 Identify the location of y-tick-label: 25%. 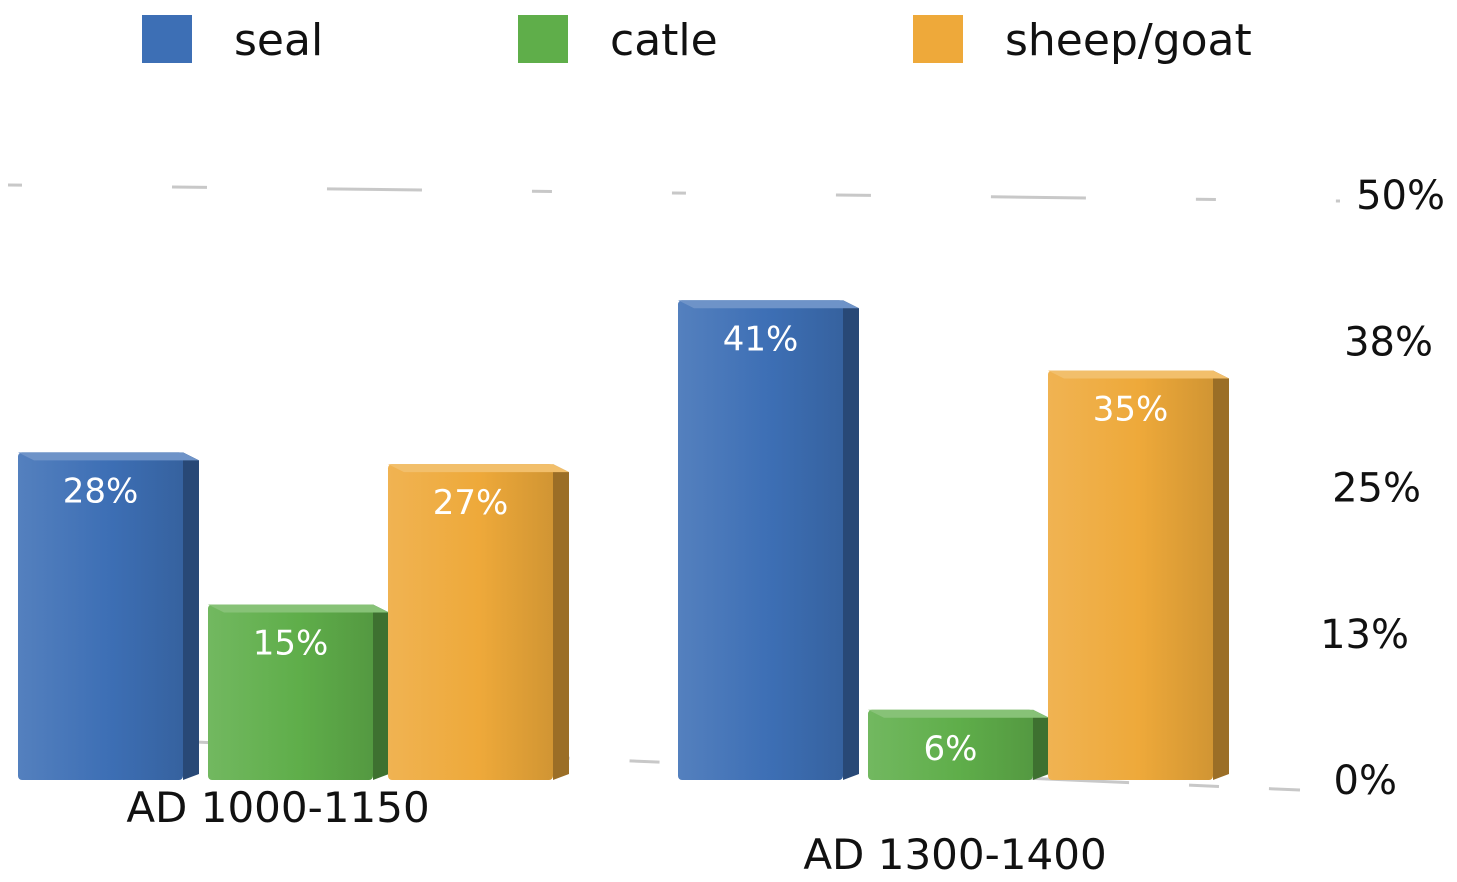
(1376, 489).